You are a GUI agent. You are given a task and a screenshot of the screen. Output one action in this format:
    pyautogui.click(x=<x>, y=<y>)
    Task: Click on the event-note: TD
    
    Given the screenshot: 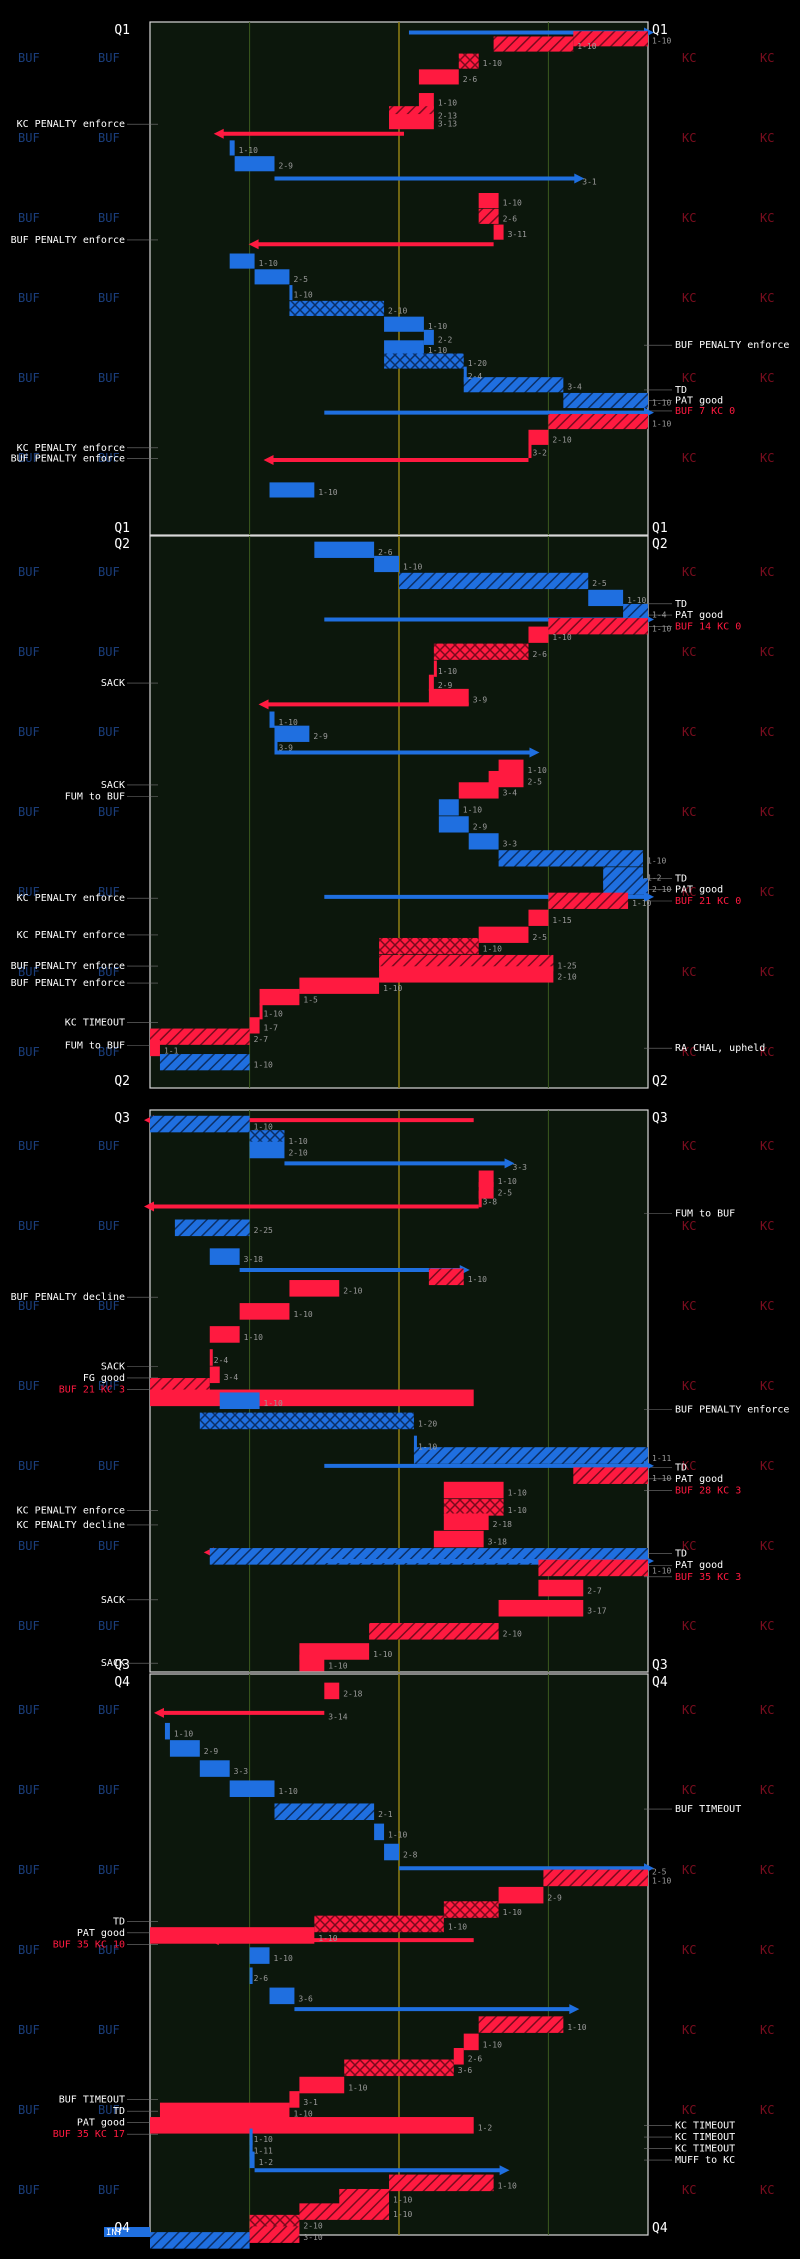 What is the action you would take?
    pyautogui.click(x=681, y=390)
    